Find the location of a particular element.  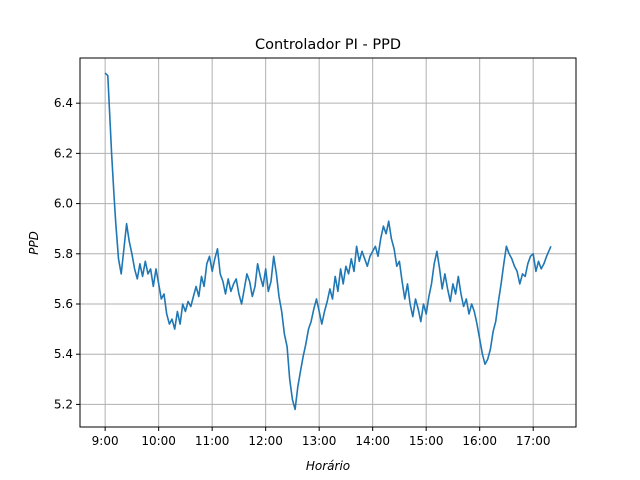

x-tick-label: 13:00 is located at coordinates (319, 441).